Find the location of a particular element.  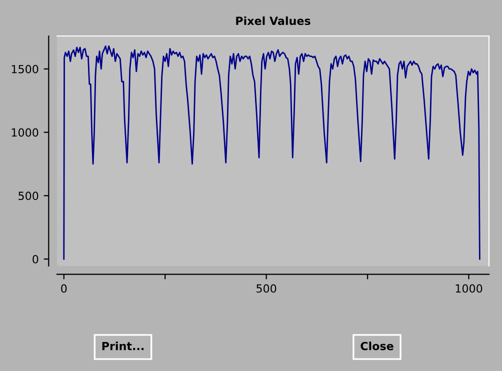

chart-title: Pixel Values is located at coordinates (273, 21).